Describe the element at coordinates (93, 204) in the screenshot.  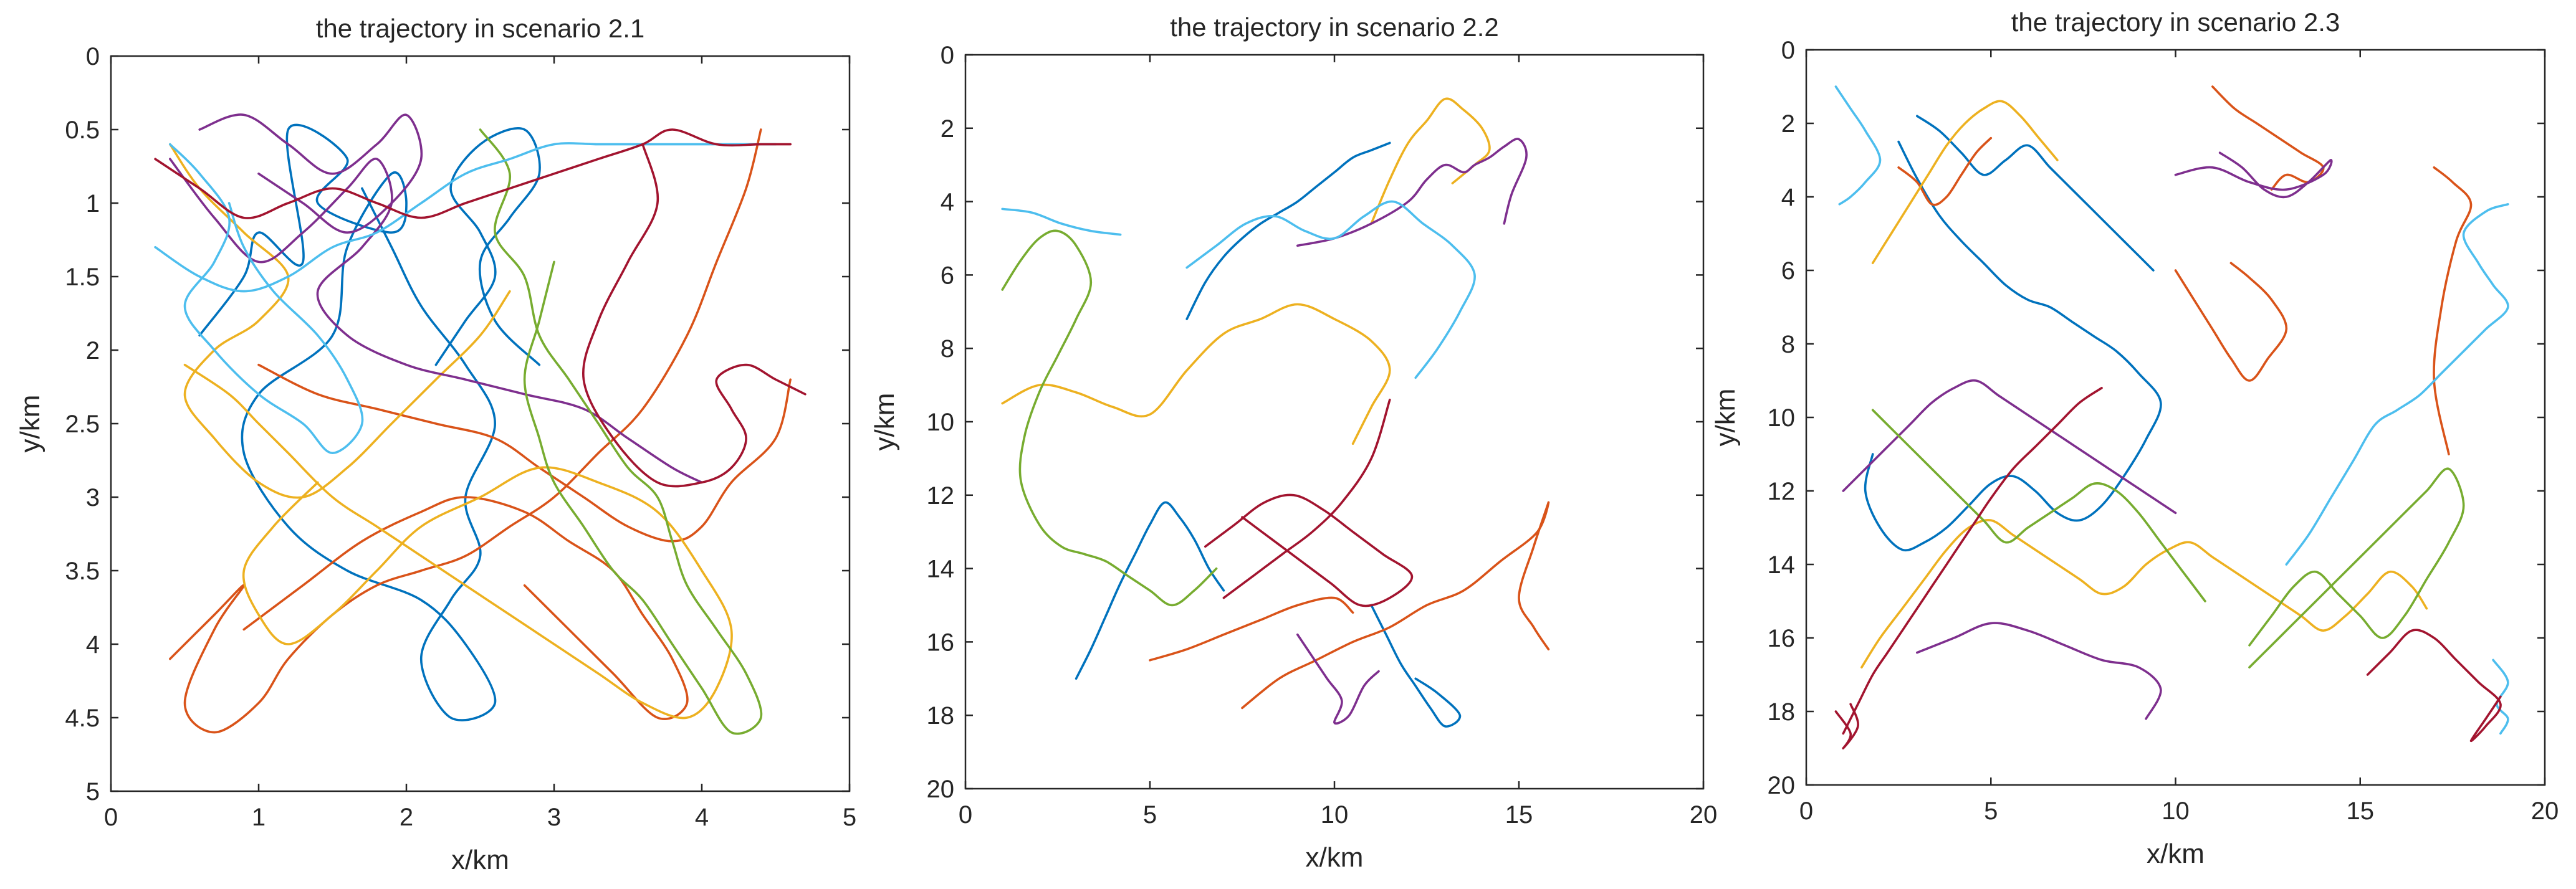
I see `y-tick-label: 1` at that location.